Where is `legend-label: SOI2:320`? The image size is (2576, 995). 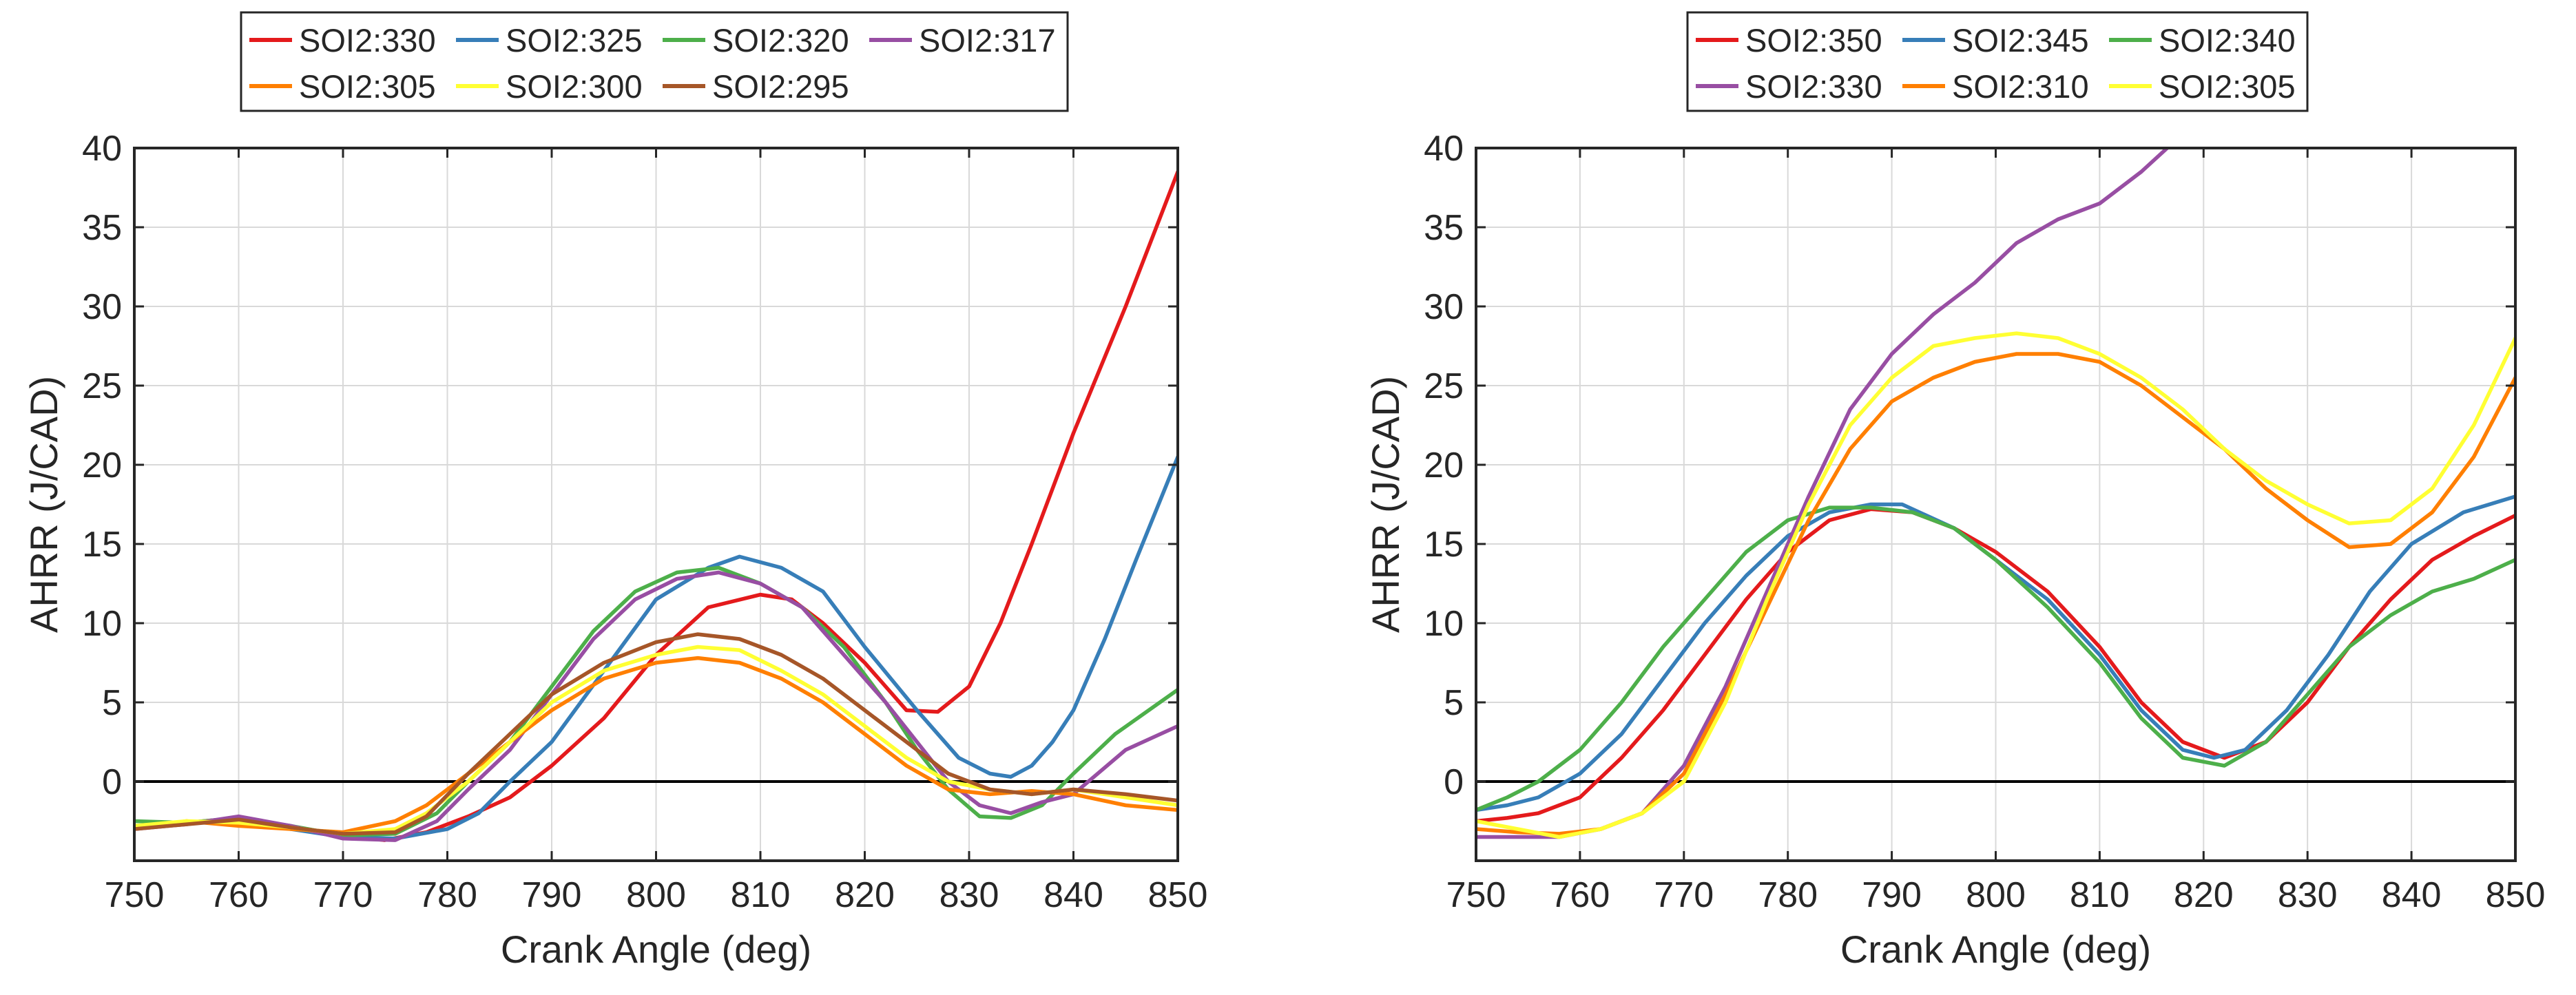 legend-label: SOI2:320 is located at coordinates (780, 40).